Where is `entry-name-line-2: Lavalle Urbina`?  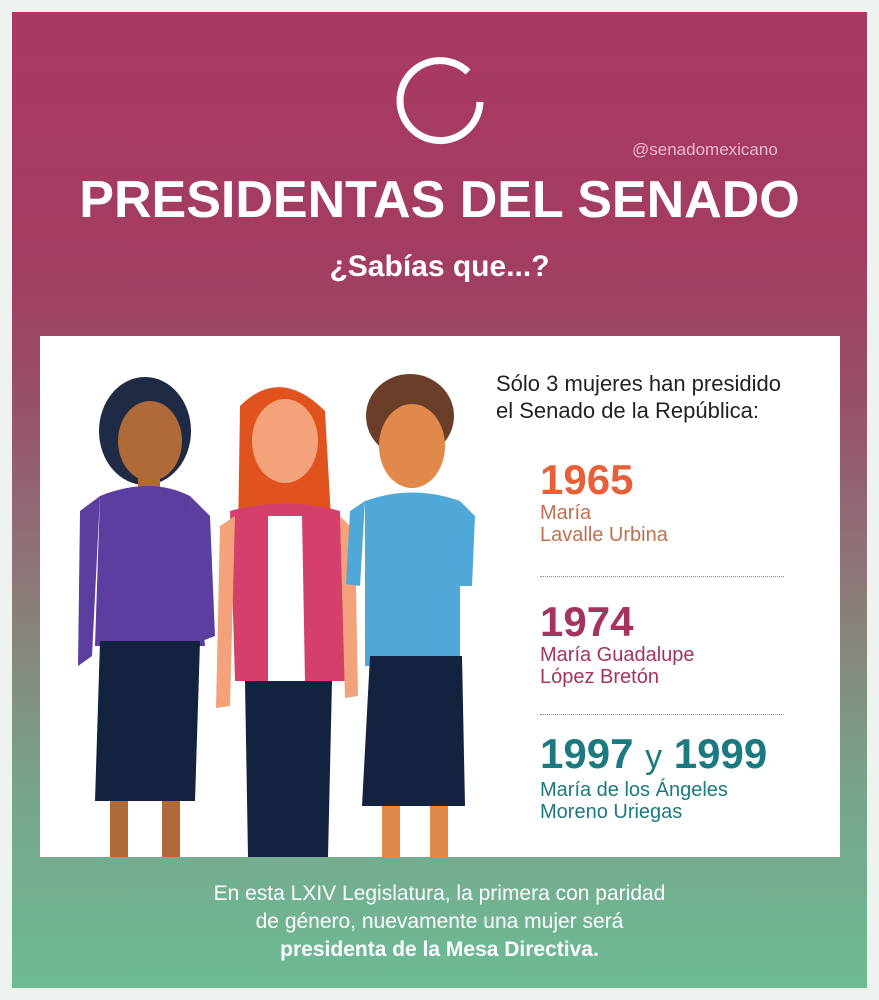
entry-name-line-2: Lavalle Urbina is located at coordinates (604, 535).